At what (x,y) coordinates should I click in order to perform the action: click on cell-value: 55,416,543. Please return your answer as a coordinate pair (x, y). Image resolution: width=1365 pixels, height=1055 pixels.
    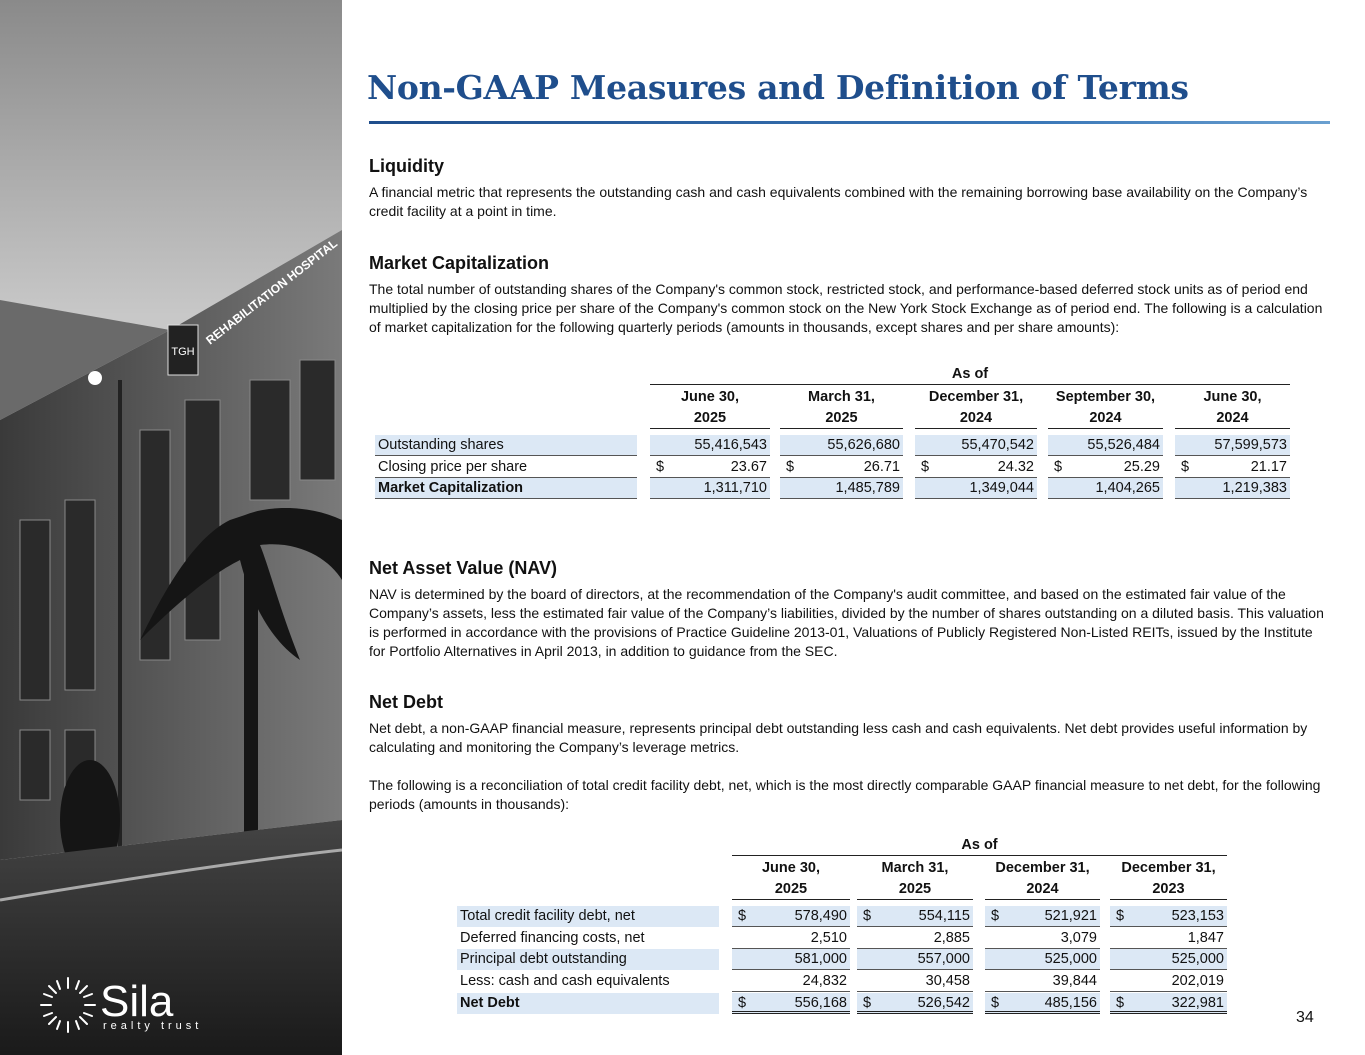
    Looking at the image, I should click on (730, 445).